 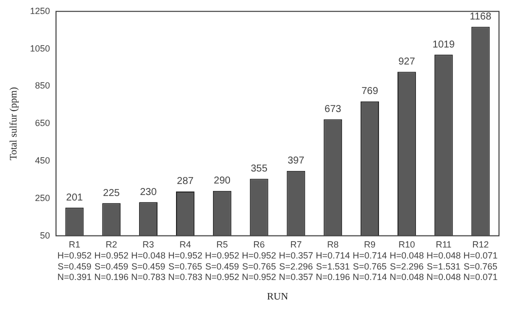 I want to click on data-label: 1168, so click(x=481, y=16).